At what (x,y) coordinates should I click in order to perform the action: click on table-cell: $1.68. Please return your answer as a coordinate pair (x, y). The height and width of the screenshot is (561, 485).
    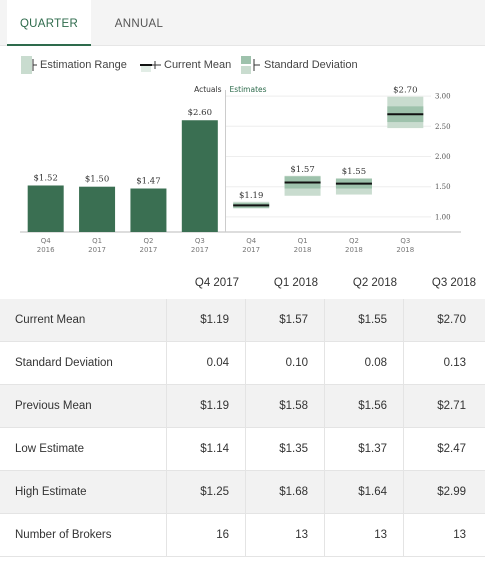
    Looking at the image, I should click on (293, 492).